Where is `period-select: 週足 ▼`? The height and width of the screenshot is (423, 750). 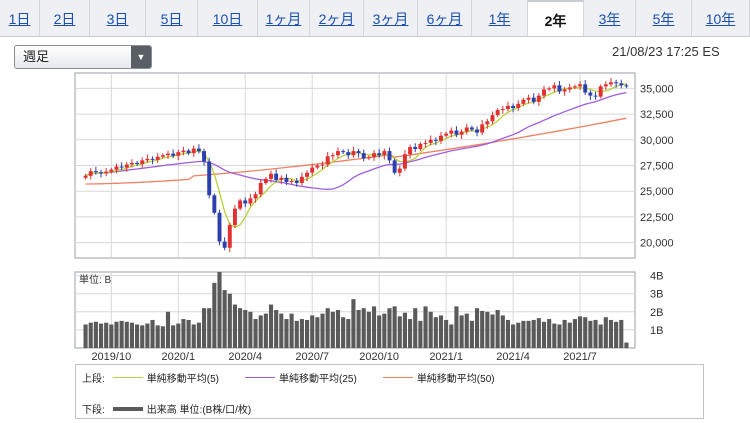 period-select: 週足 ▼ is located at coordinates (83, 57).